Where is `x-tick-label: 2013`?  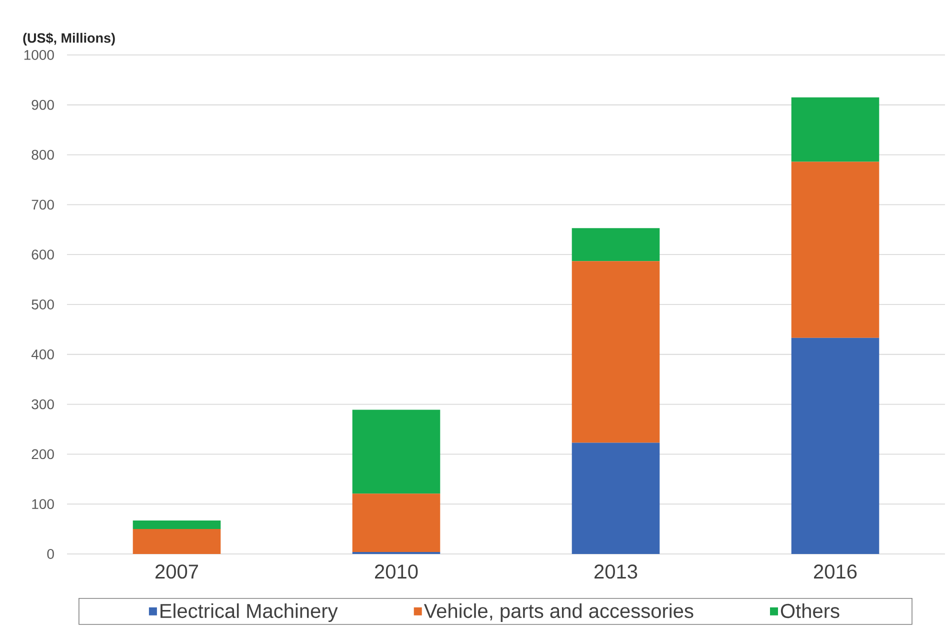 x-tick-label: 2013 is located at coordinates (616, 571).